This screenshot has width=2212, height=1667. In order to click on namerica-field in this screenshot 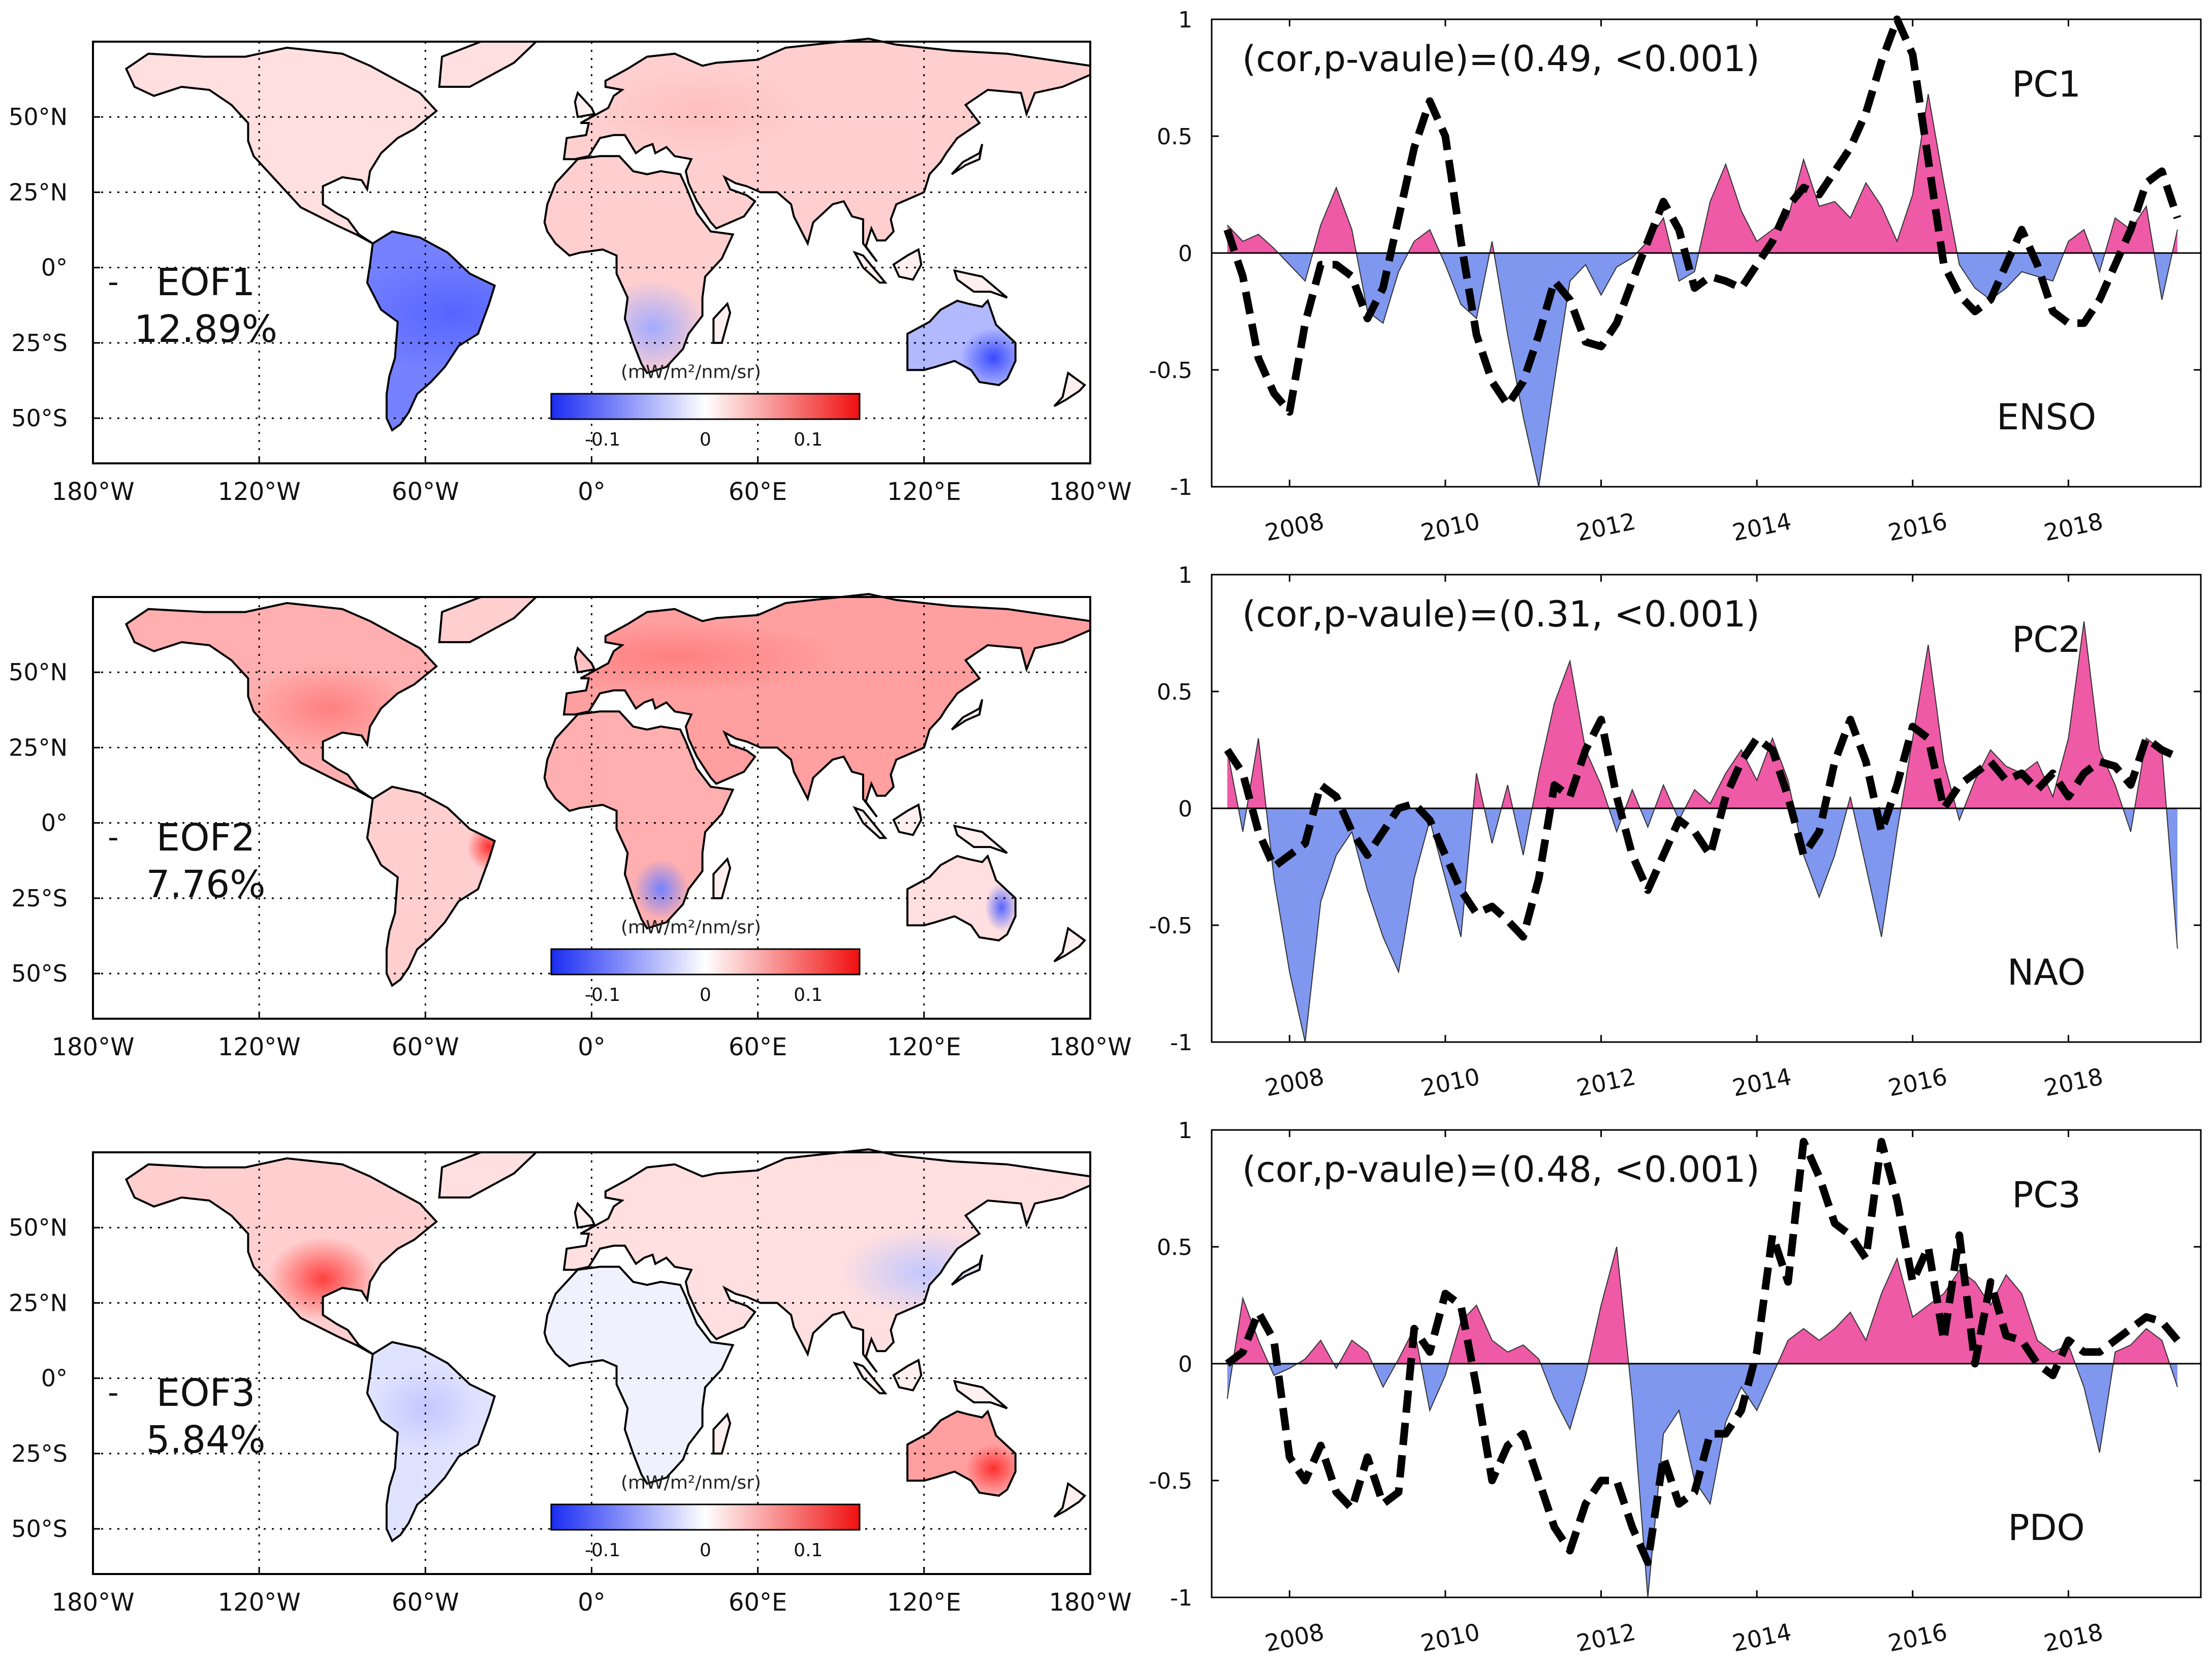, I will do `click(282, 145)`.